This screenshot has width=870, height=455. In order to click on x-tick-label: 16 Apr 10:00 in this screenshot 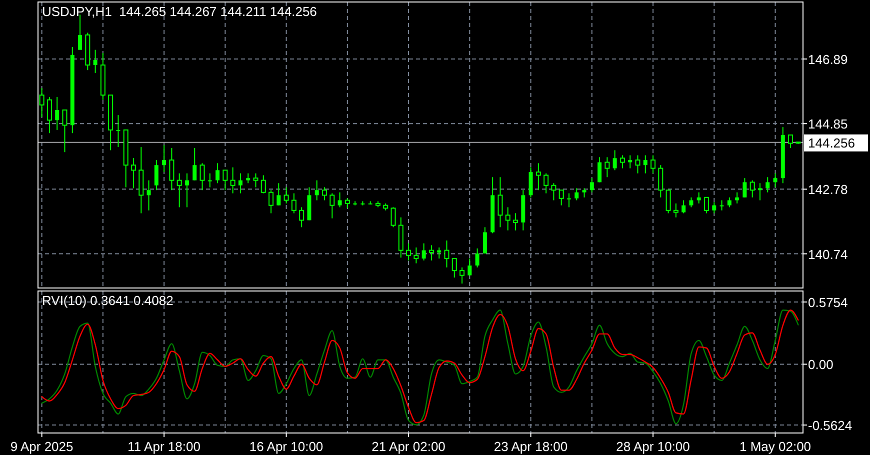, I will do `click(286, 446)`.